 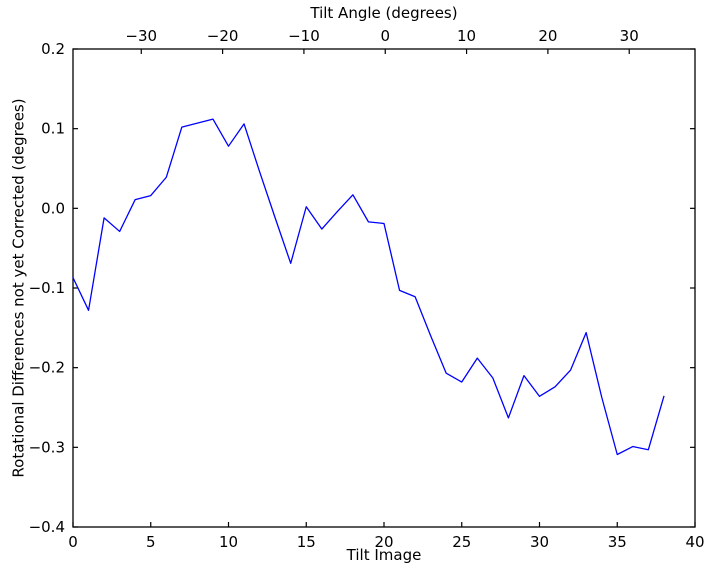 What do you see at coordinates (384, 13) in the screenshot?
I see `top-axis-title: Tilt Angle (degrees)` at bounding box center [384, 13].